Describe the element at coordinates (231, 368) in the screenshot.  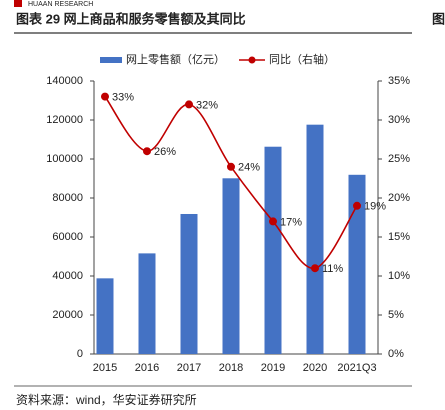
I see `x-tick-label: 2018` at that location.